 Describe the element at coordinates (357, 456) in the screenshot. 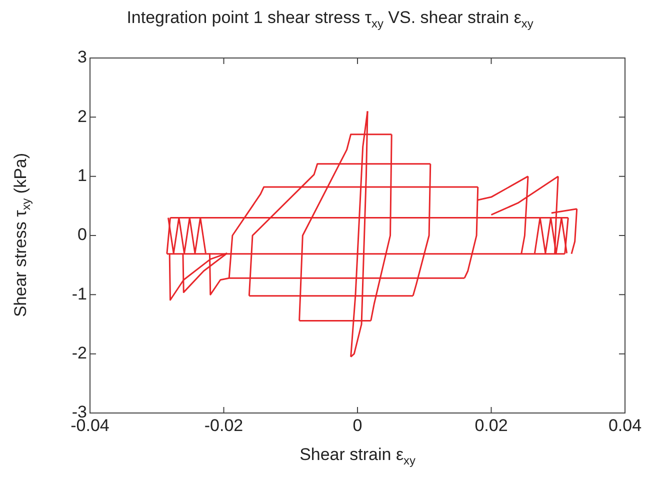

I see `x-axis-title: Shear strain ε$_{xy}$` at that location.